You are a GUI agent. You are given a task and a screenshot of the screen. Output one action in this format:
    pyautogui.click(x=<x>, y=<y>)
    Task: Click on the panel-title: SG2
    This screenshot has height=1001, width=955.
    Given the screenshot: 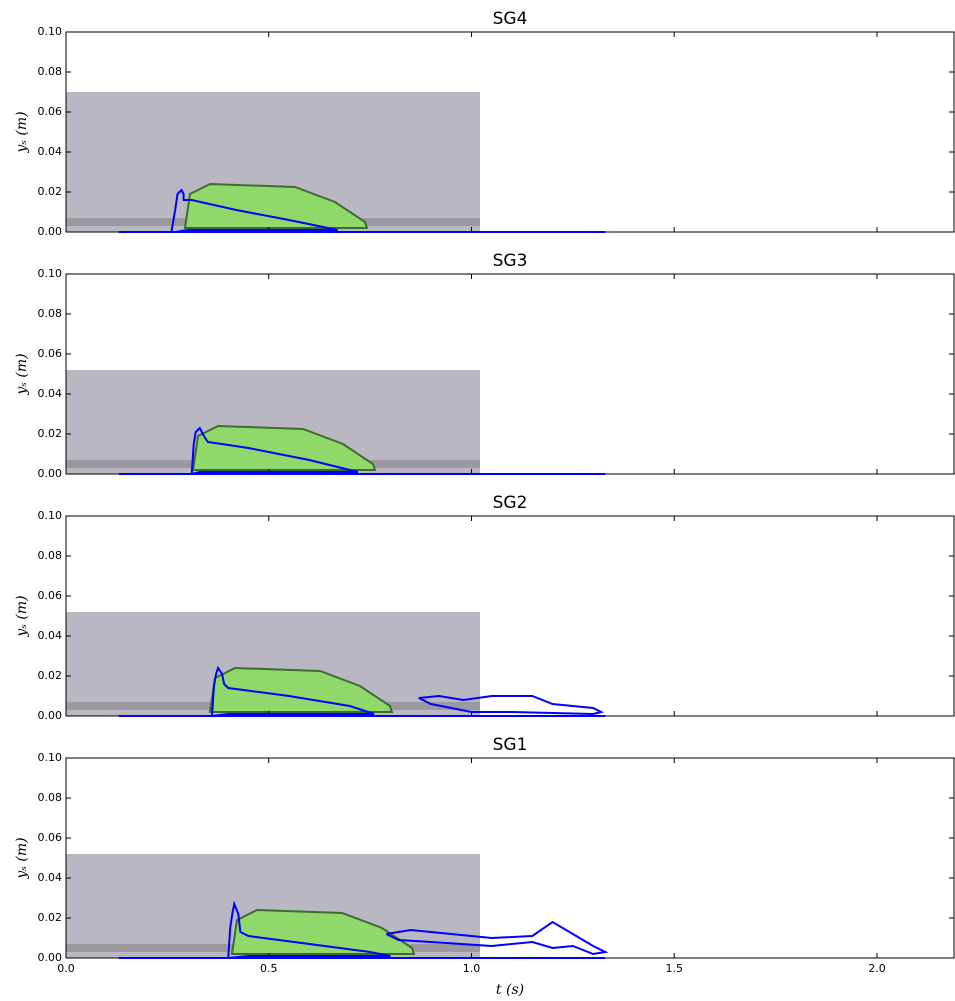 What is the action you would take?
    pyautogui.click(x=510, y=503)
    